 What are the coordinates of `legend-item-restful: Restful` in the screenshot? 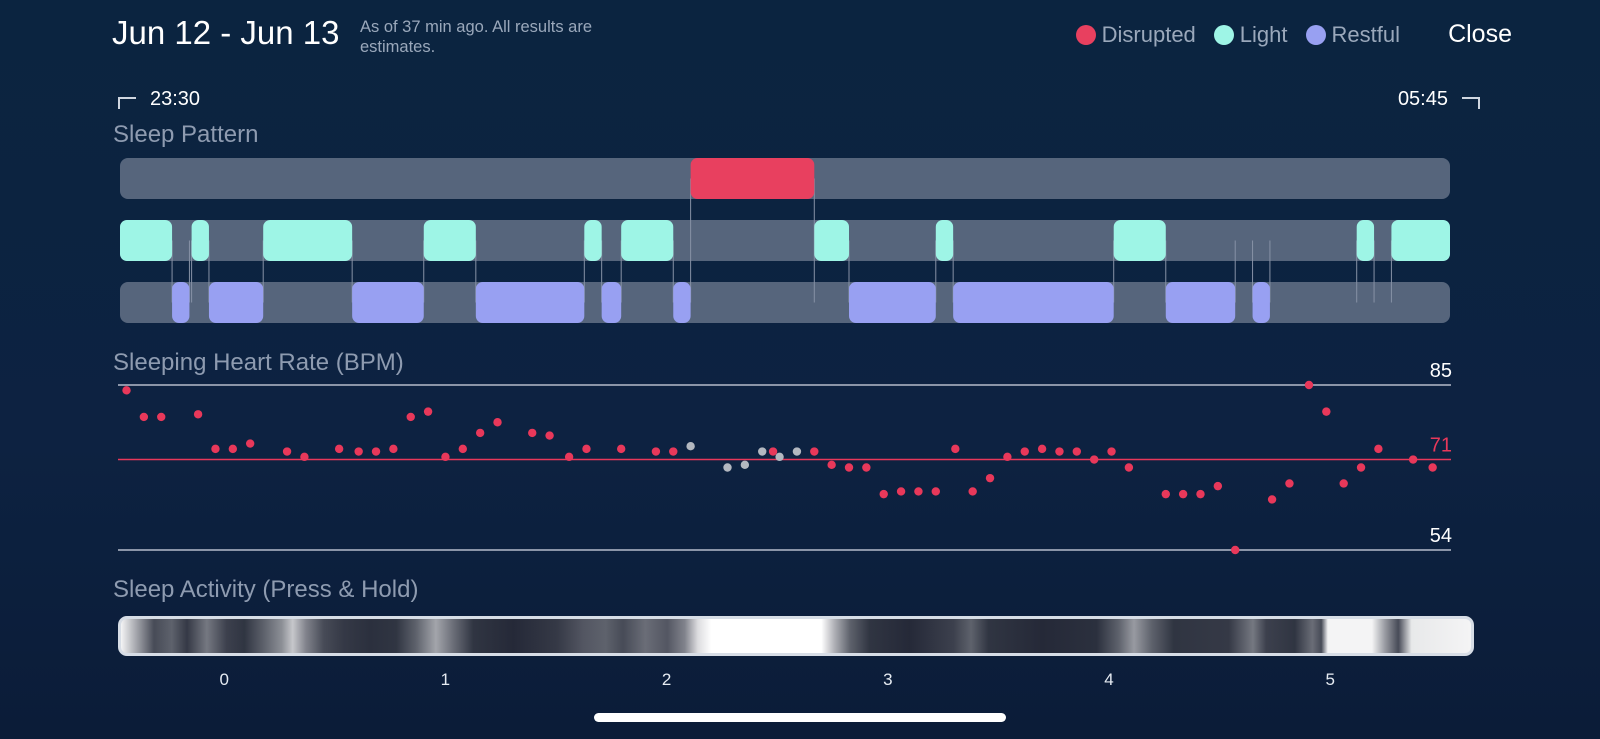 It's located at (1352, 35).